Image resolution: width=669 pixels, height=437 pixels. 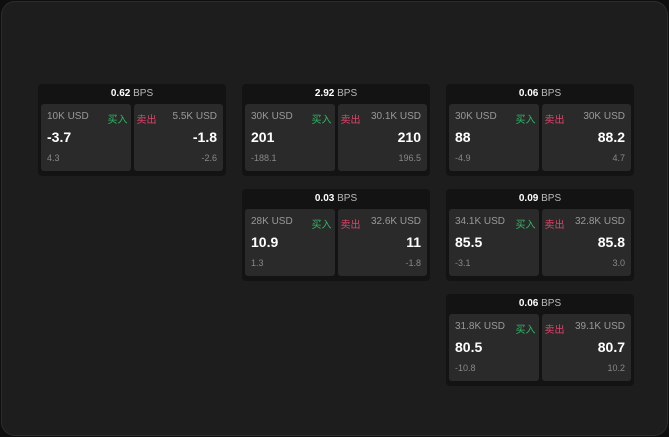 I want to click on spread-value: 2.92, so click(x=324, y=93).